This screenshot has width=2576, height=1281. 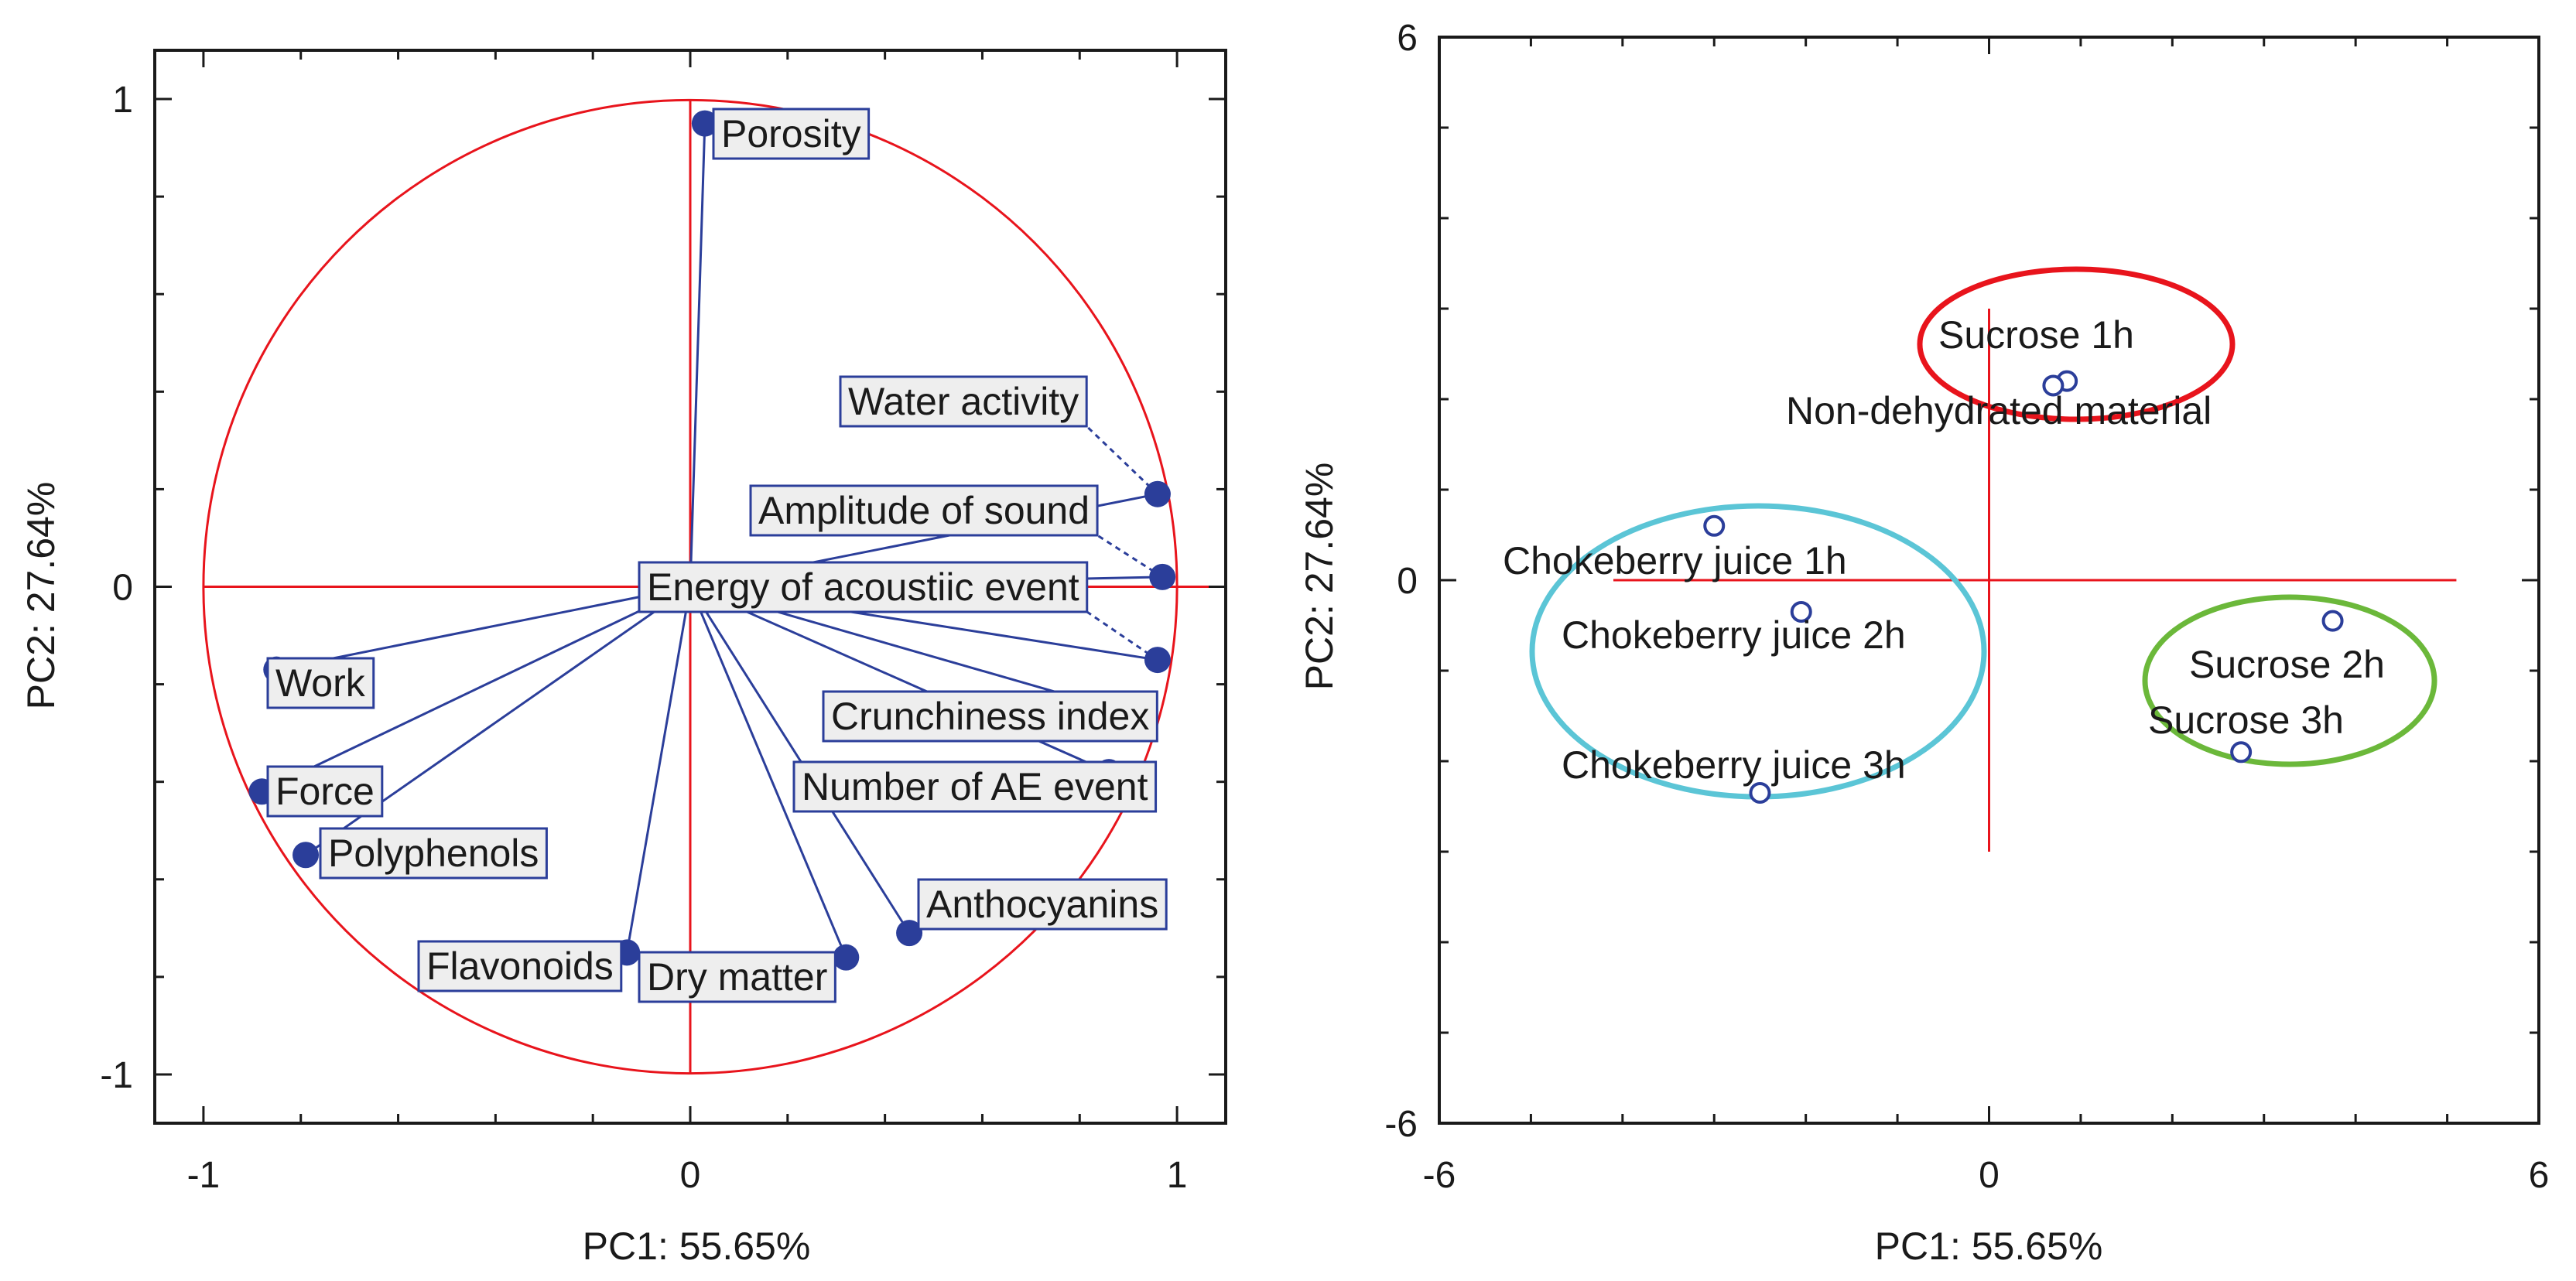 What do you see at coordinates (1122, 460) in the screenshot?
I see `leader-water-activity` at bounding box center [1122, 460].